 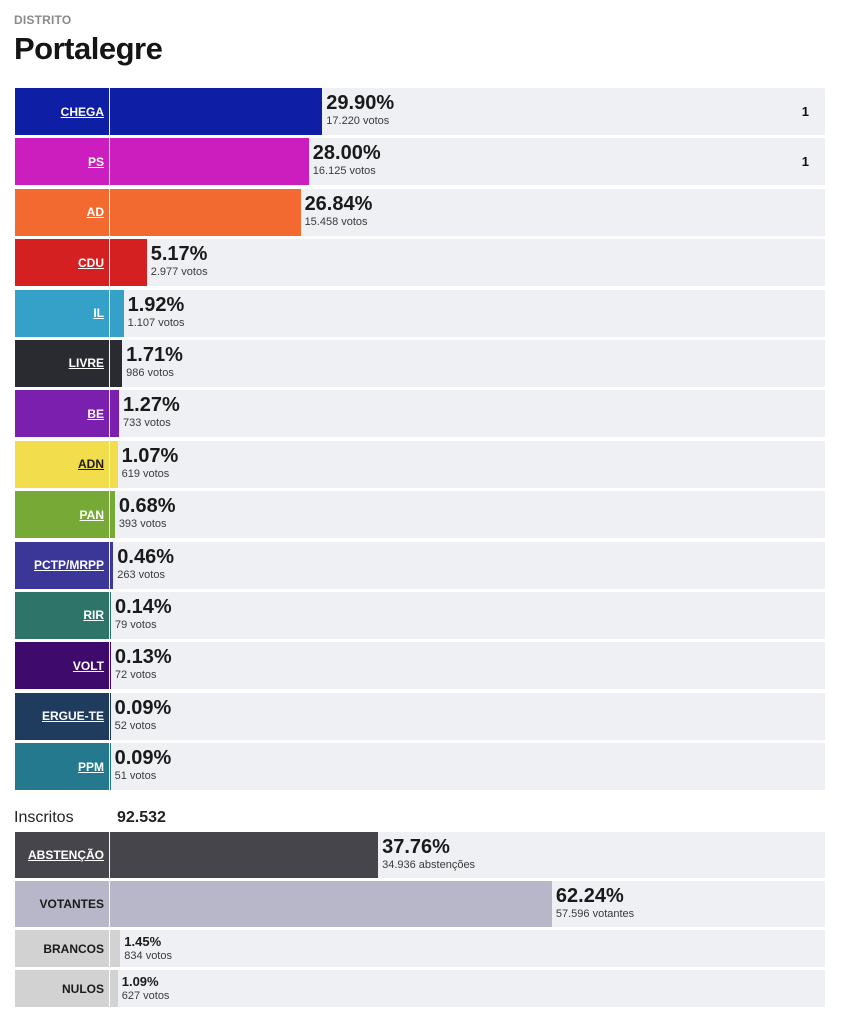 I want to click on party-votes-volt: 72 votos, so click(x=135, y=675).